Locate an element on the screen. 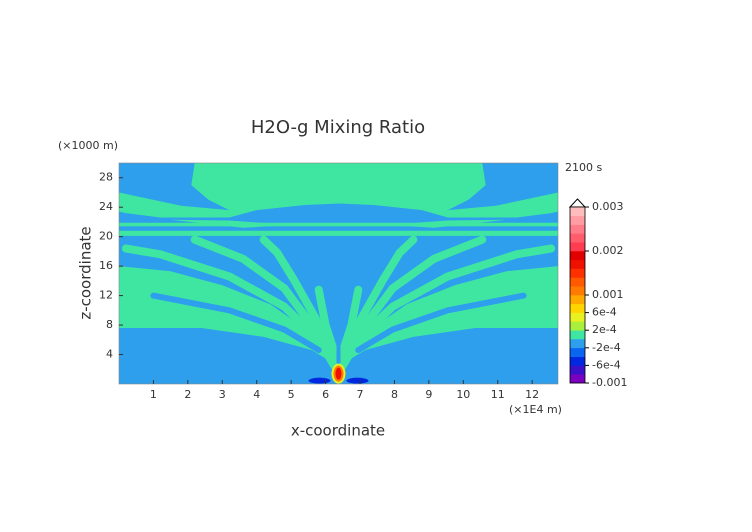 The height and width of the screenshot is (532, 752). x-tick-label: 9 is located at coordinates (428, 394).